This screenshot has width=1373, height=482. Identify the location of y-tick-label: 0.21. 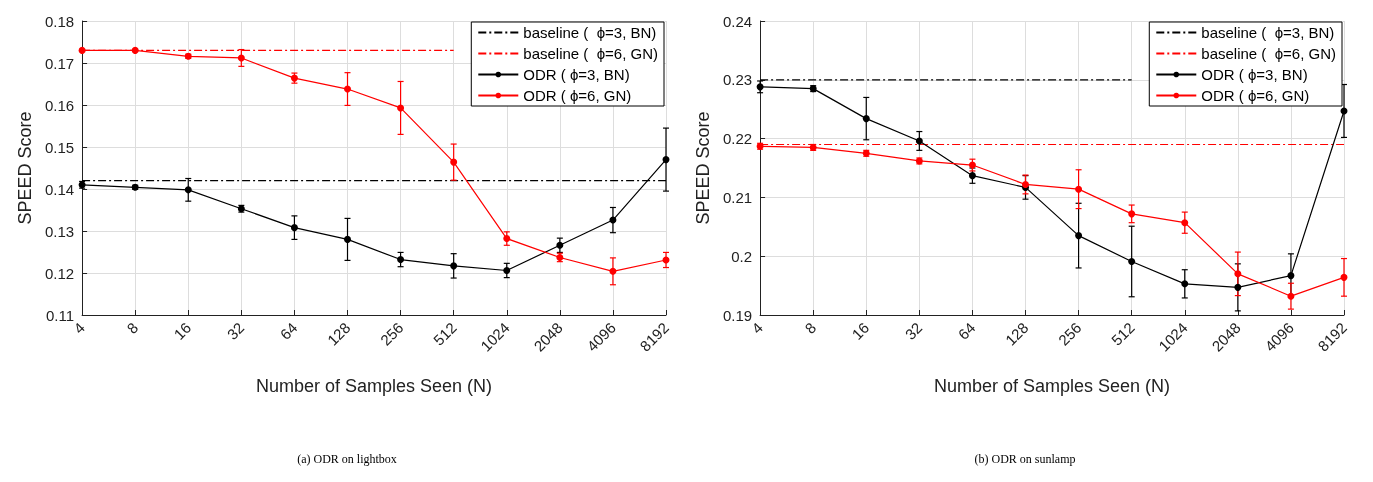
(737, 197).